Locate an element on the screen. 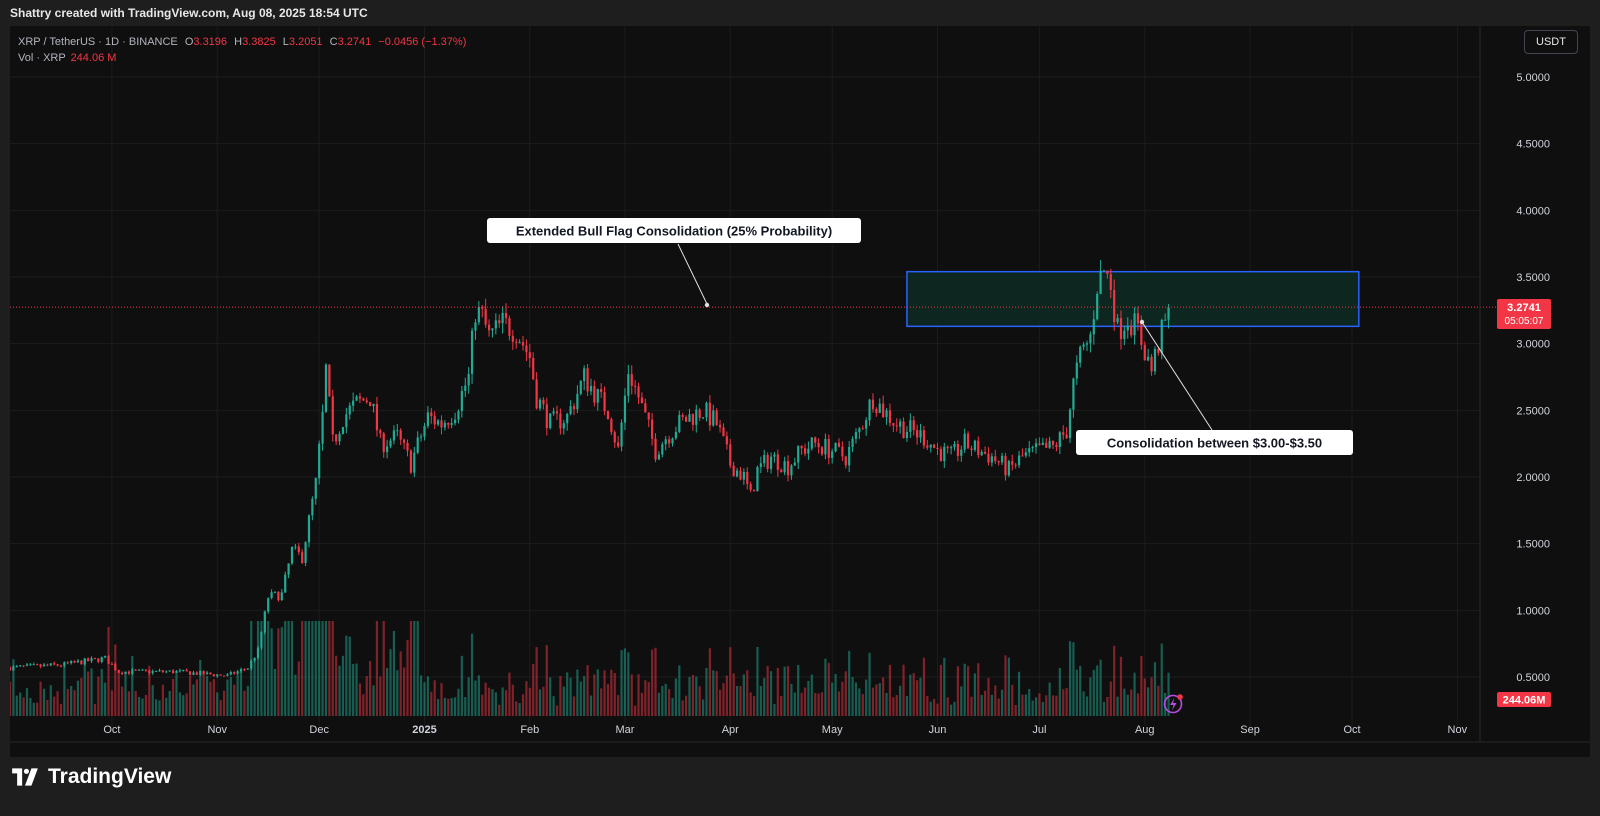  x-tick-label: Dec is located at coordinates (319, 730).